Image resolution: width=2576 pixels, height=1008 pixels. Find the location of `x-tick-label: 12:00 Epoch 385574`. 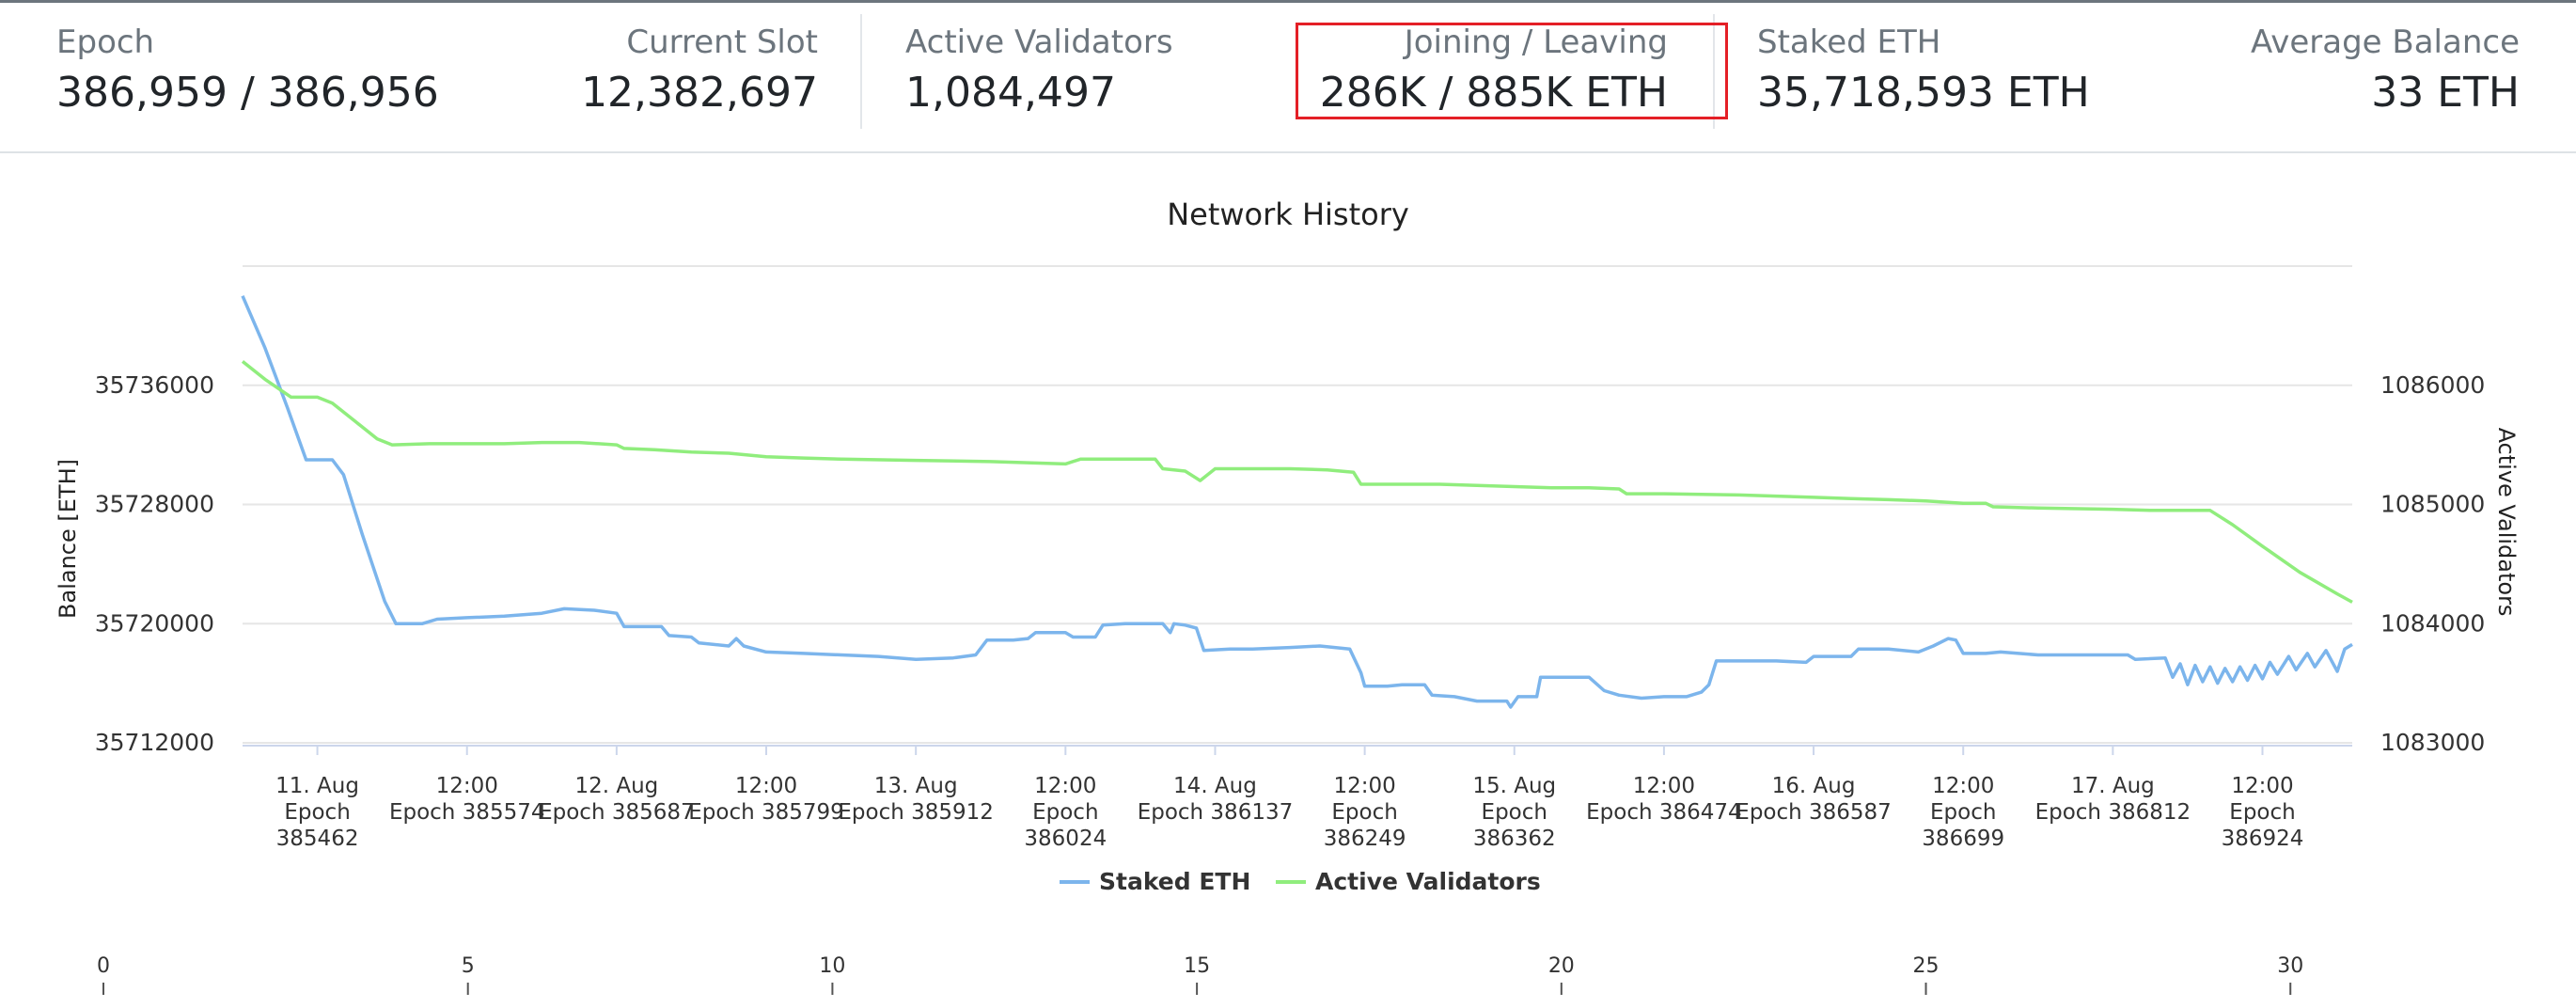

x-tick-label: 12:00 Epoch 385574 is located at coordinates (467, 799).